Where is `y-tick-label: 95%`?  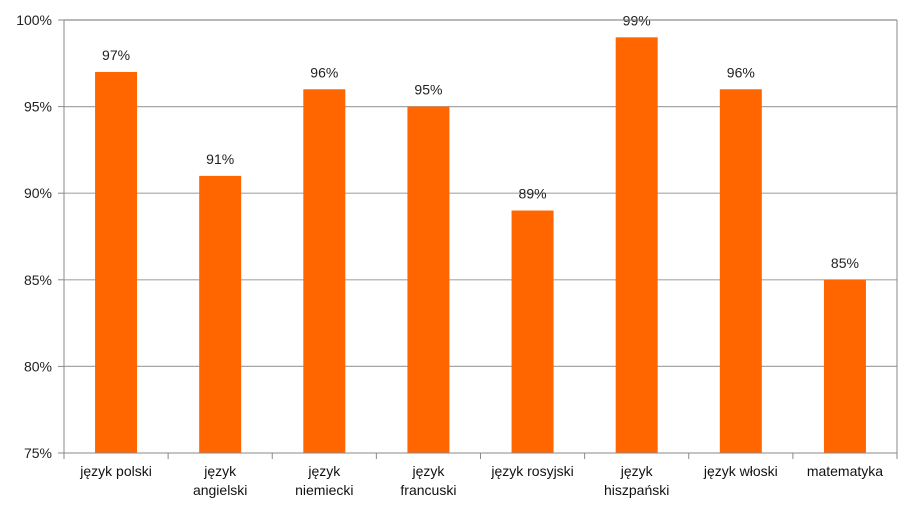
y-tick-label: 95% is located at coordinates (38, 107).